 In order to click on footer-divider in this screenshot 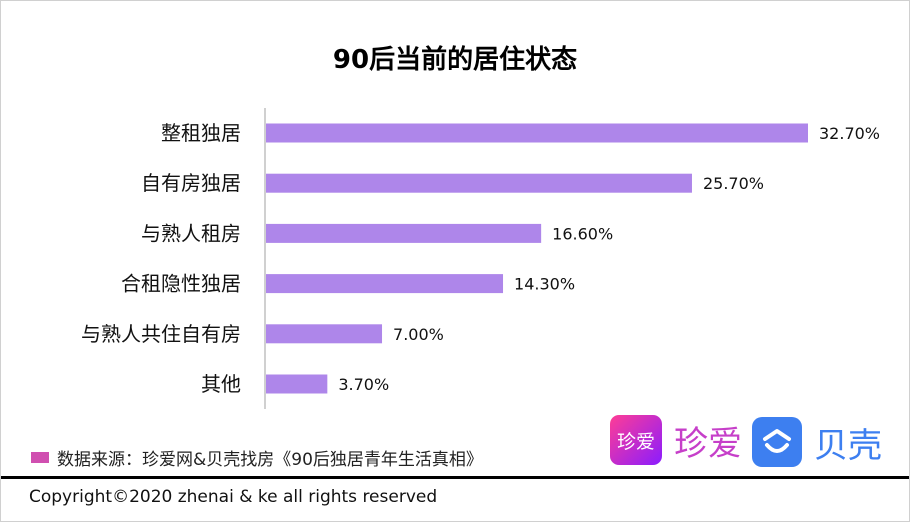, I will do `click(455, 477)`.